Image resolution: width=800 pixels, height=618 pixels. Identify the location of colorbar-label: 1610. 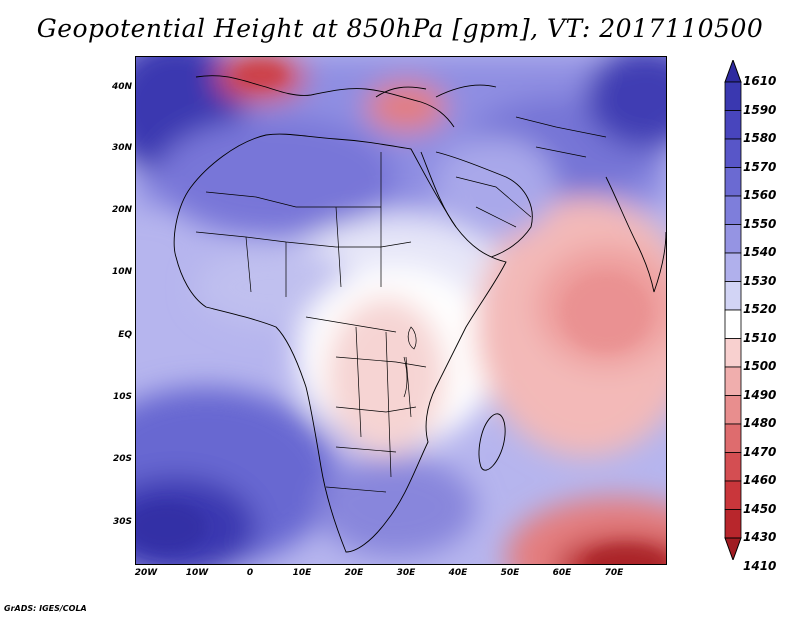
(760, 81).